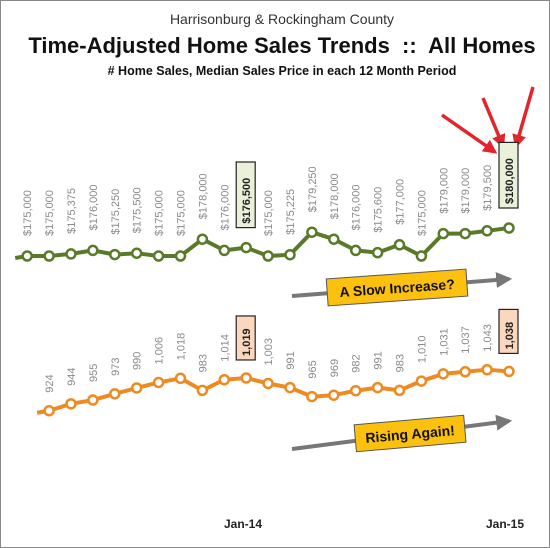  Describe the element at coordinates (72, 211) in the screenshot. I see `price-data-label: $175,375` at that location.